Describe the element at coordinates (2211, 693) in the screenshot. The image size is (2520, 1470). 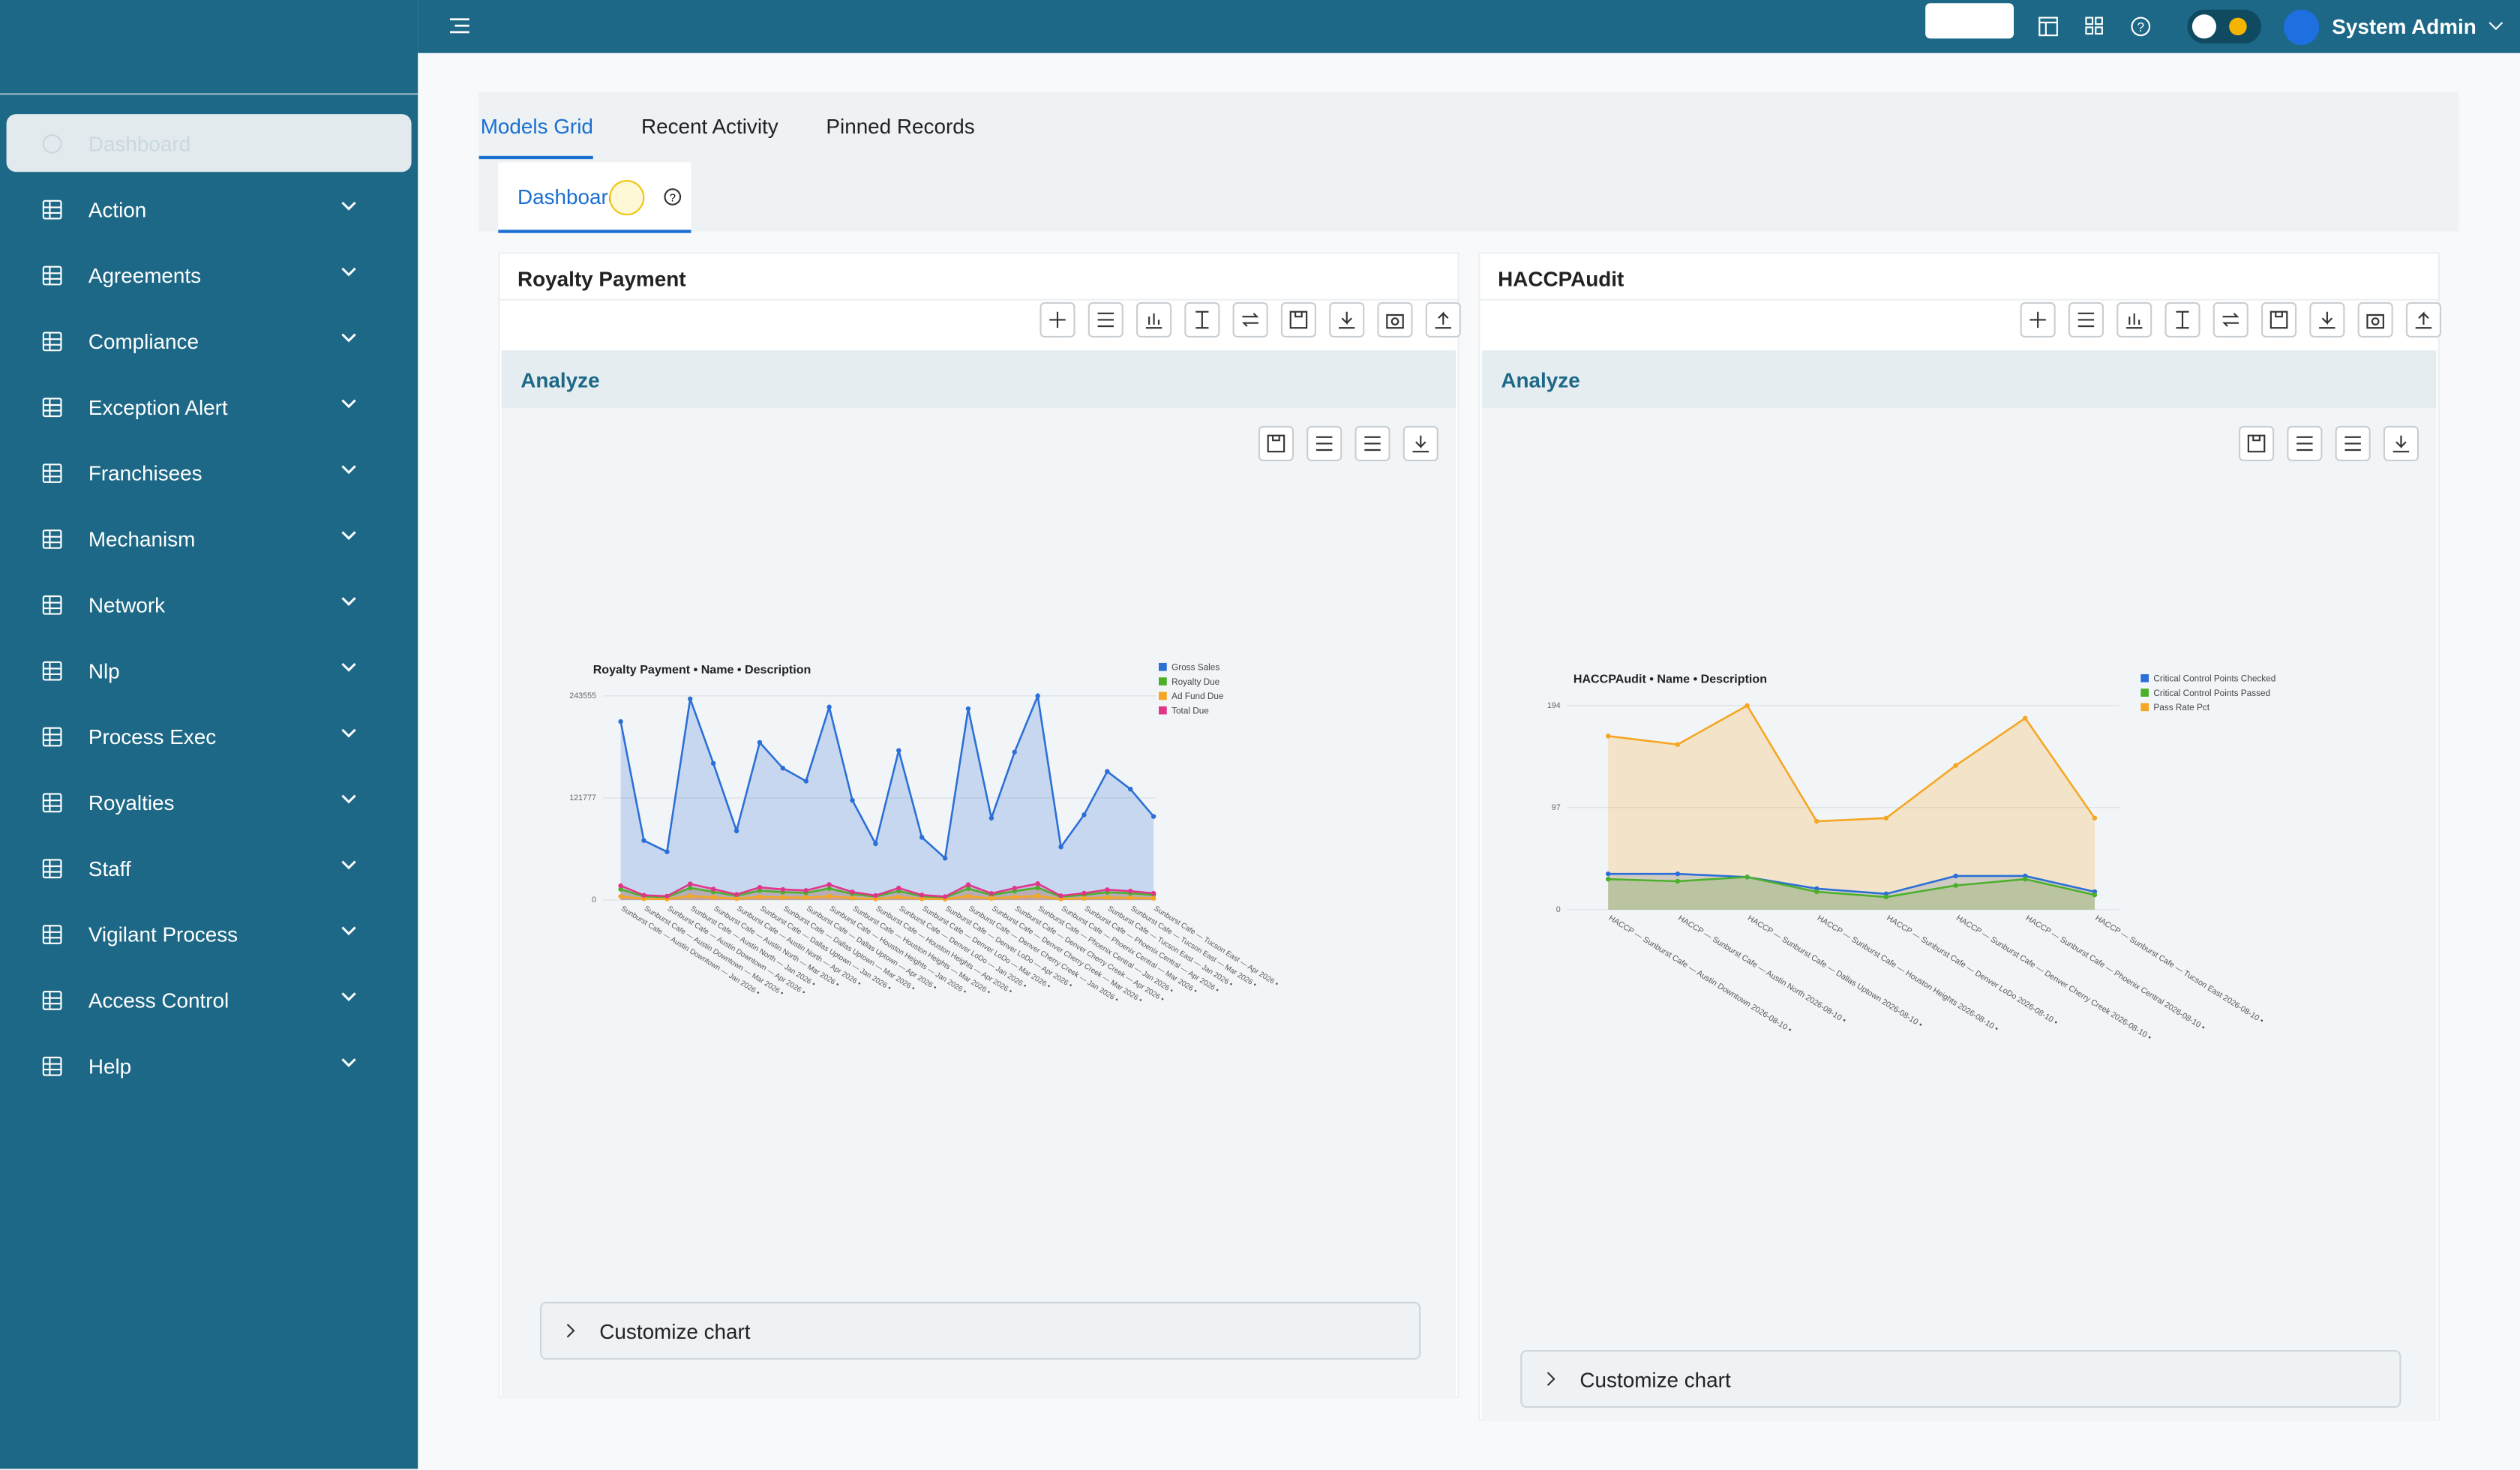
I see `legend-label: Critical Control Points Passed` at that location.